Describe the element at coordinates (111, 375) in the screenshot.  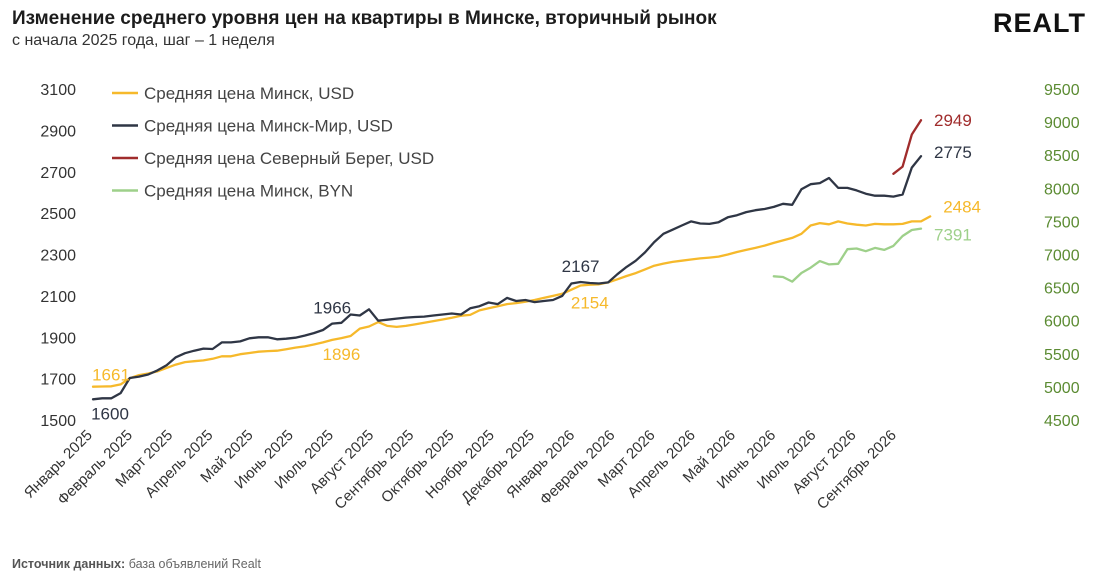
I see `data-label: 1661` at that location.